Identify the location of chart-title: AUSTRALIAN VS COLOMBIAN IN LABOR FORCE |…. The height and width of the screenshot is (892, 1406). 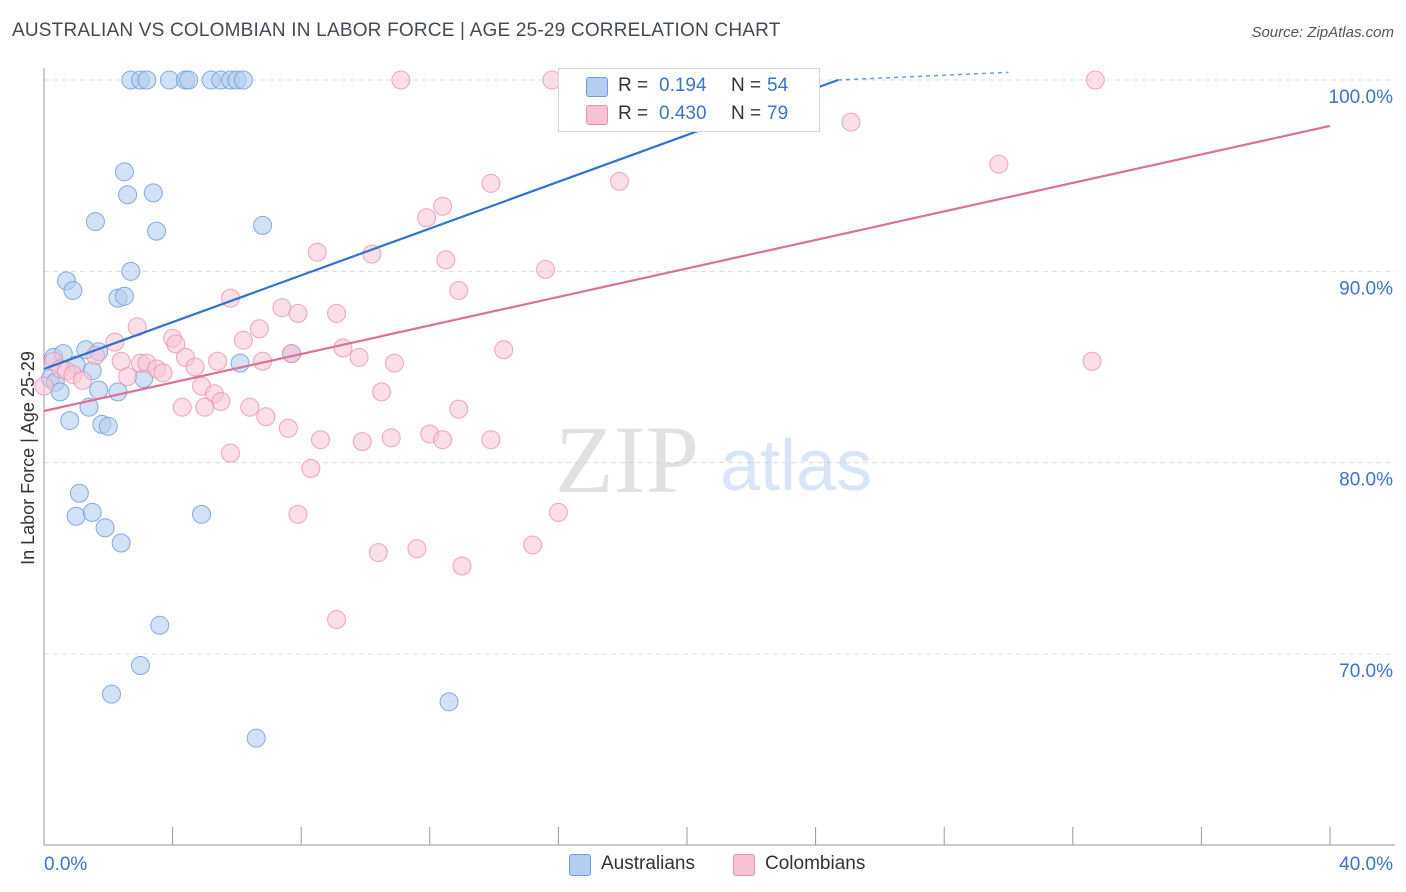
(396, 30).